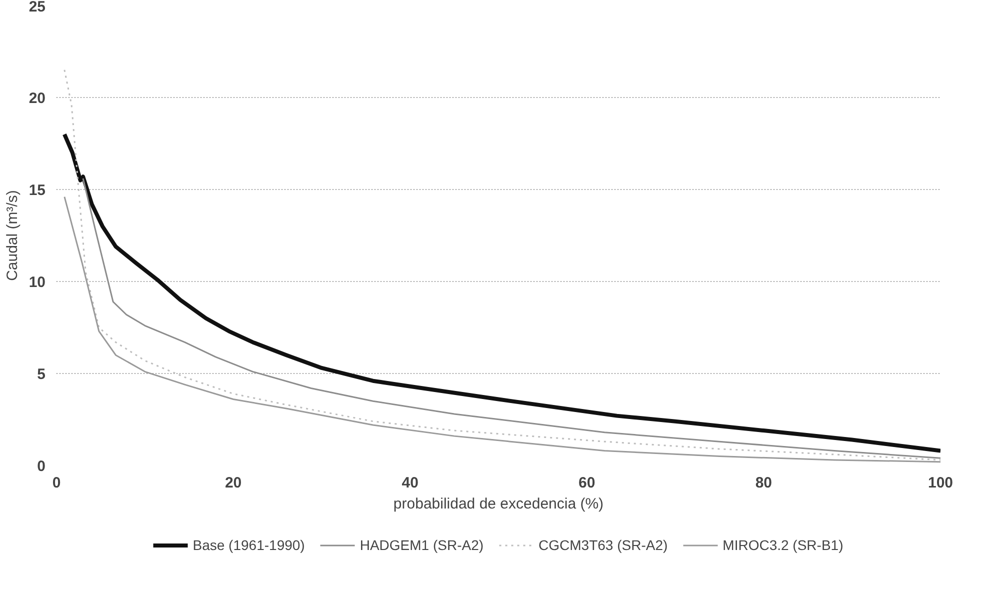  Describe the element at coordinates (233, 483) in the screenshot. I see `x-tick-label: 20` at that location.